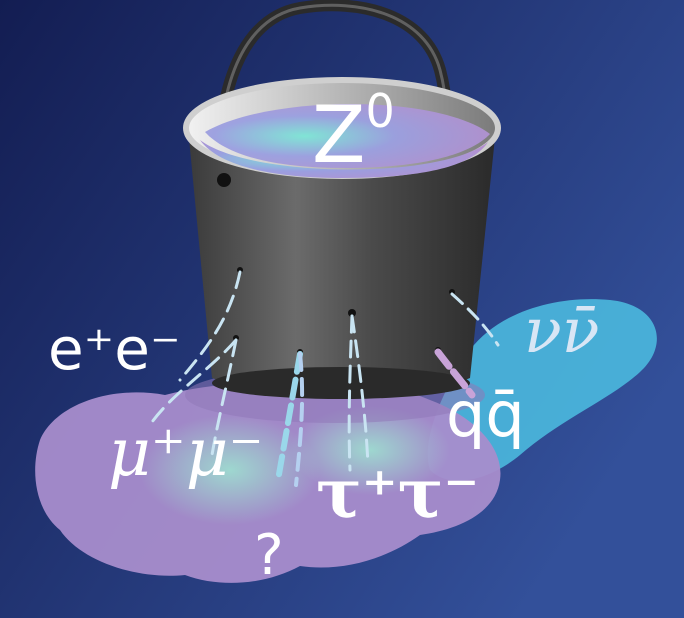 The height and width of the screenshot is (618, 684). I want to click on neutrino-puddle, so click(542, 390).